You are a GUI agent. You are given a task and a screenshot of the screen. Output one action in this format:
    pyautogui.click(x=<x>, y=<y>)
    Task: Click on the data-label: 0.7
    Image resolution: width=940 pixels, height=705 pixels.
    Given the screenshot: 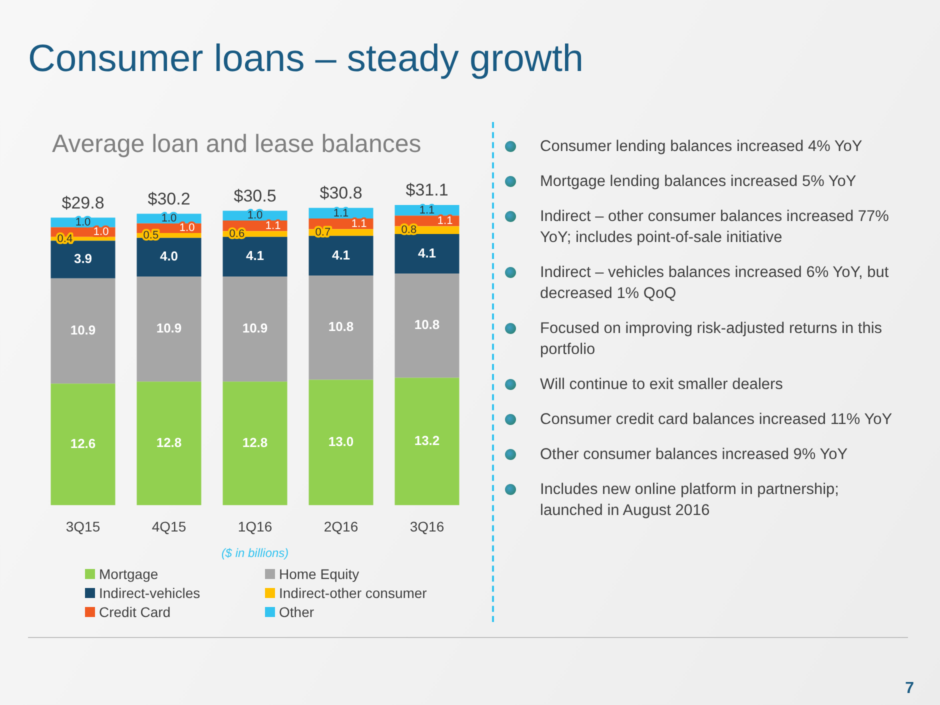 What is the action you would take?
    pyautogui.click(x=323, y=232)
    